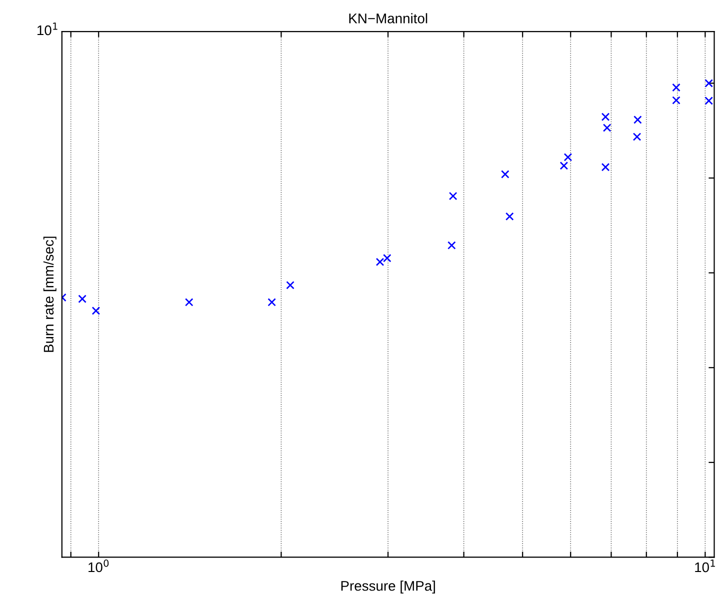 The width and height of the screenshot is (720, 607). Describe the element at coordinates (388, 18) in the screenshot. I see `chart-title: KN−Mannitol` at that location.